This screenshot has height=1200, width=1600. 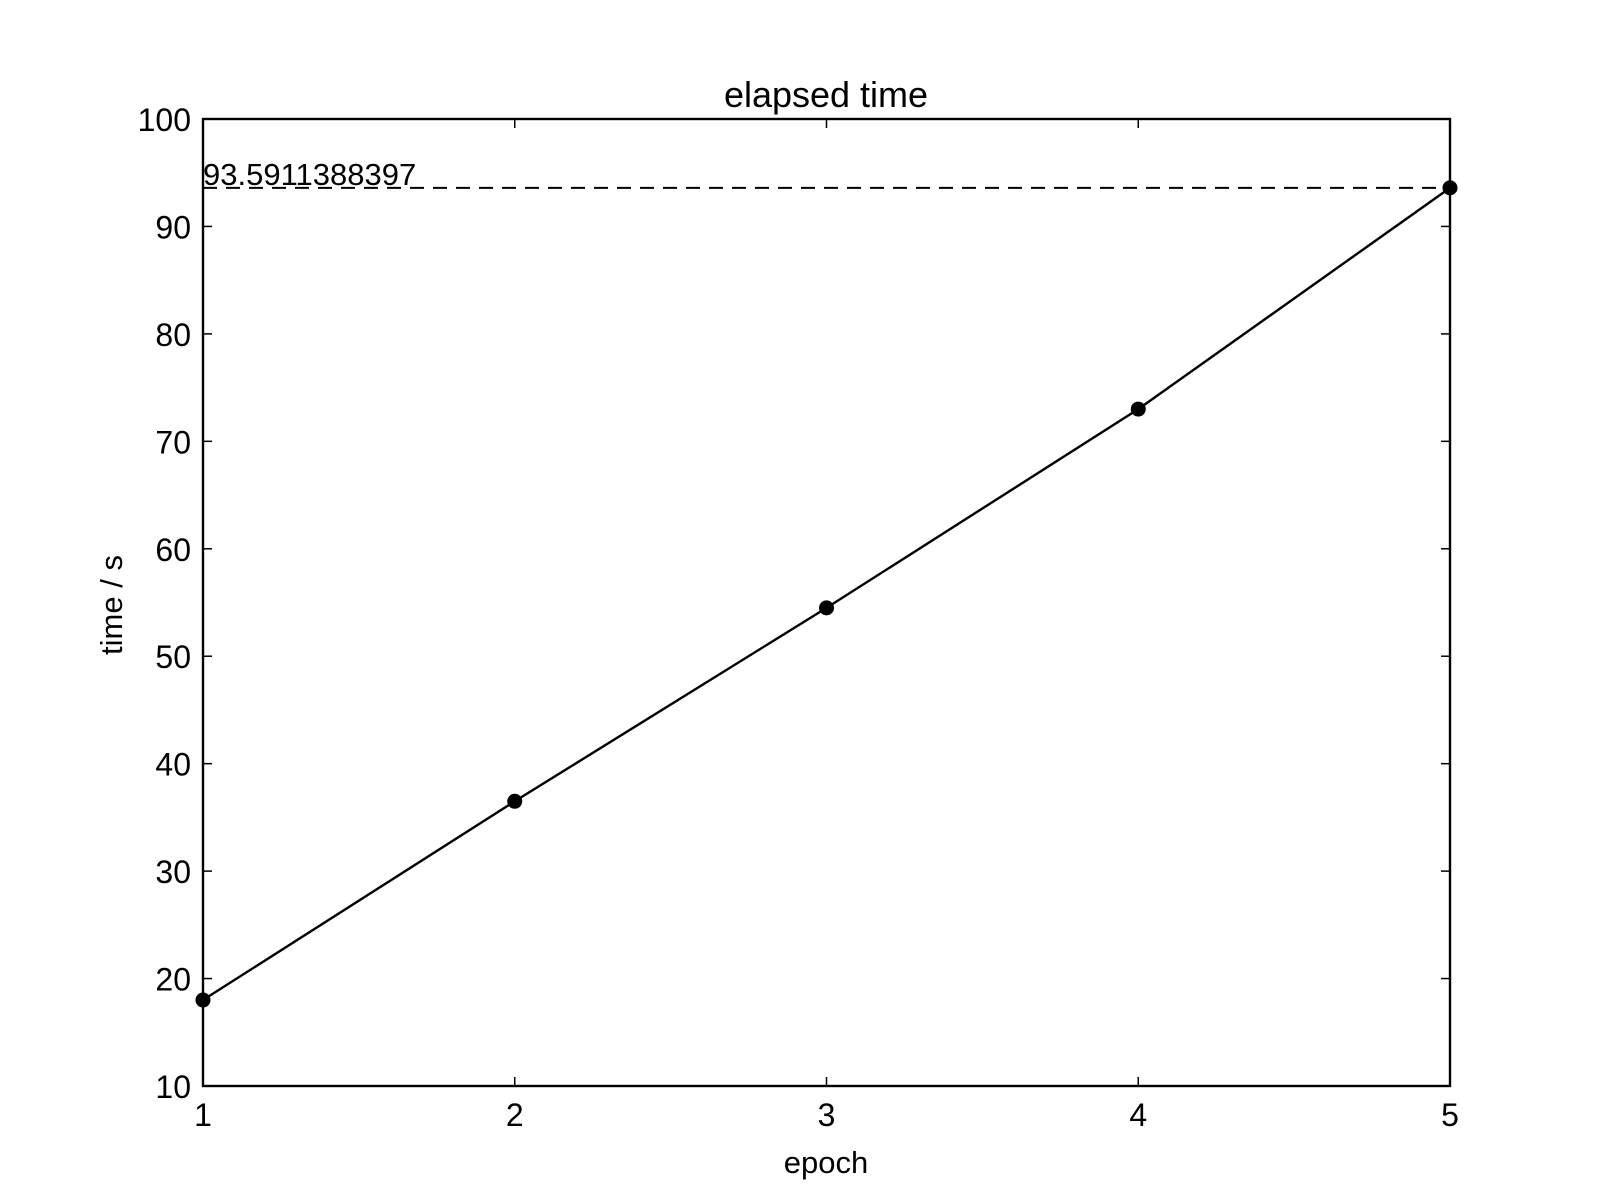 I want to click on y-tick-label: 40, so click(x=173, y=765).